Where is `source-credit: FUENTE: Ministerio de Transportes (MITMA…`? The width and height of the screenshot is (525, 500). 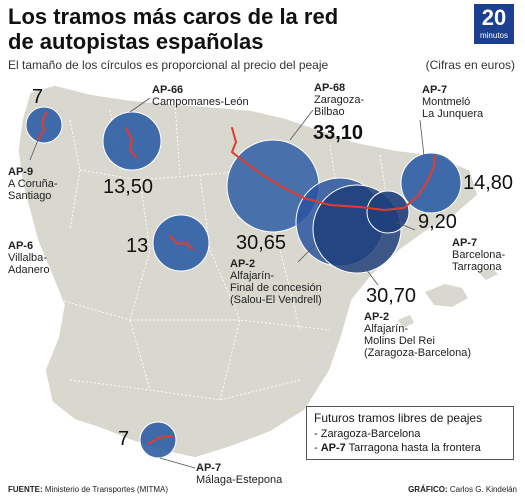 source-credit: FUENTE: Ministerio de Transportes (MITMA… is located at coordinates (88, 489).